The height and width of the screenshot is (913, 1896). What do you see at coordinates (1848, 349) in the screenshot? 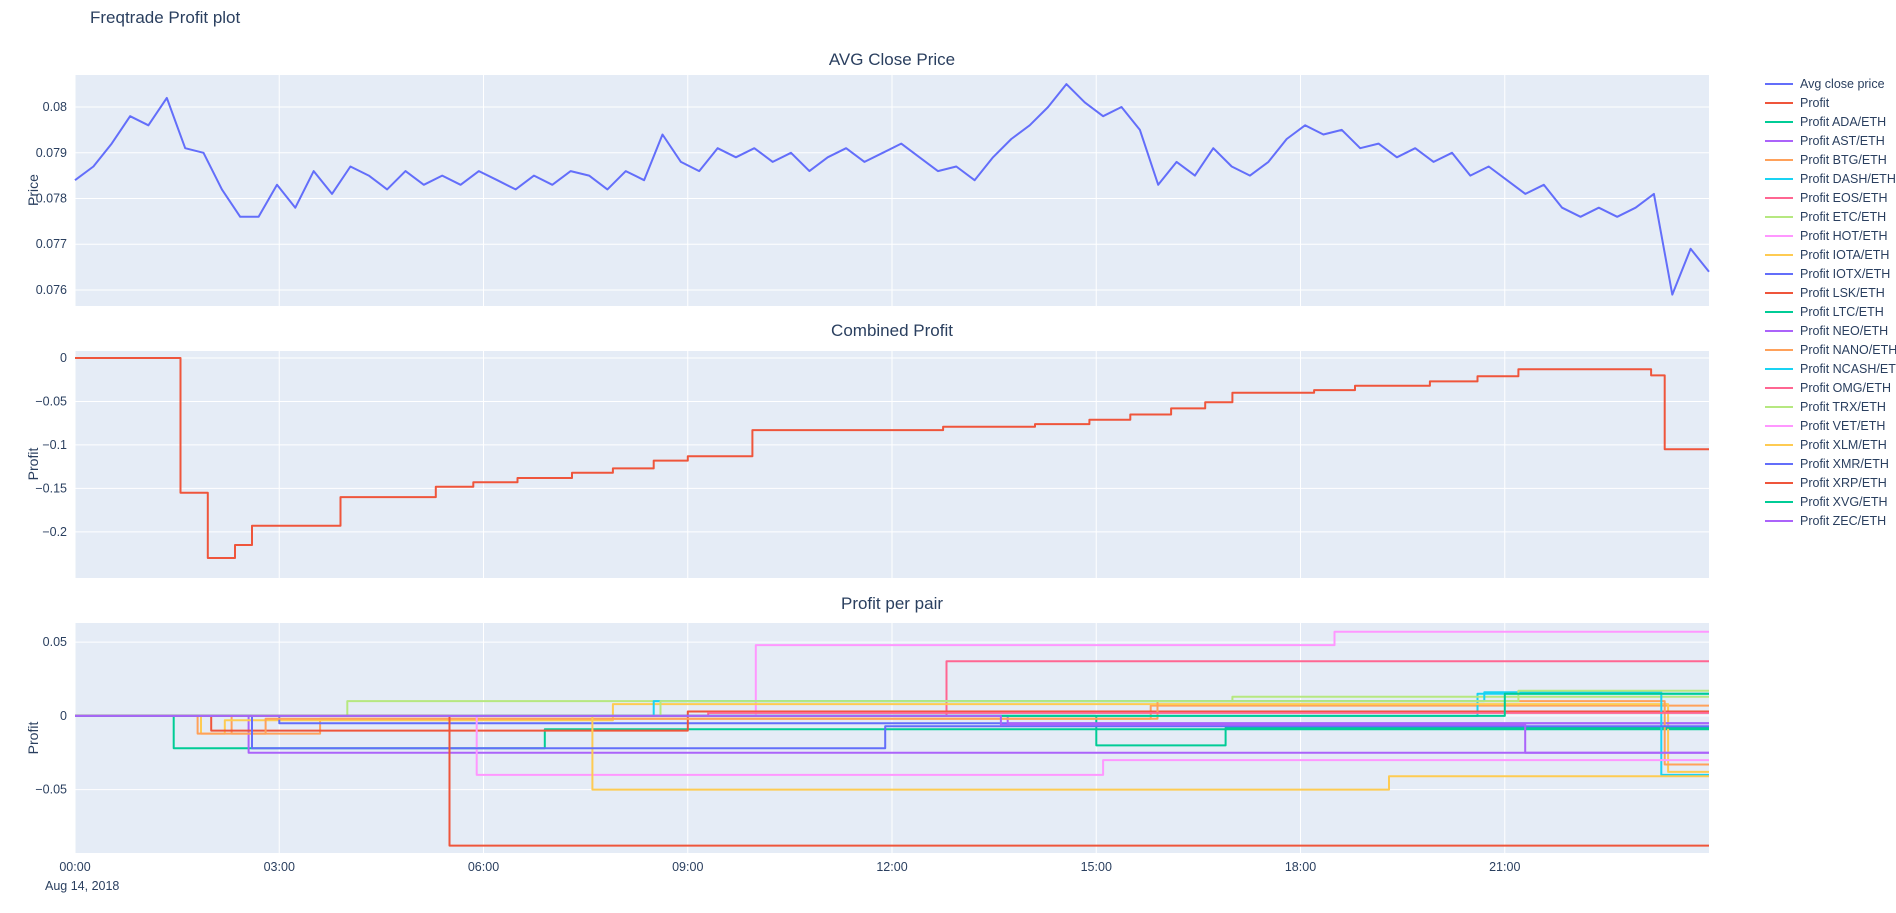
I see `legend-item-label: Profit NANO/ETH` at bounding box center [1848, 349].